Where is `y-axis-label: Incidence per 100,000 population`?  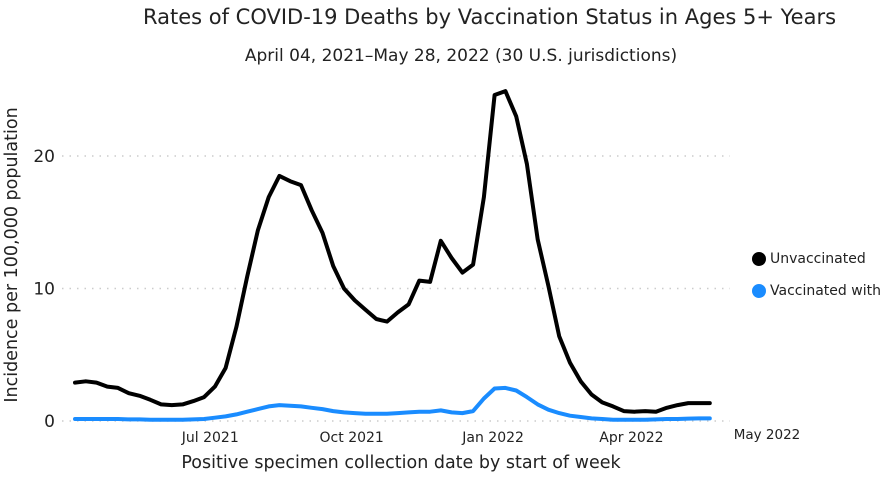
y-axis-label: Incidence per 100,000 population is located at coordinates (12, 254).